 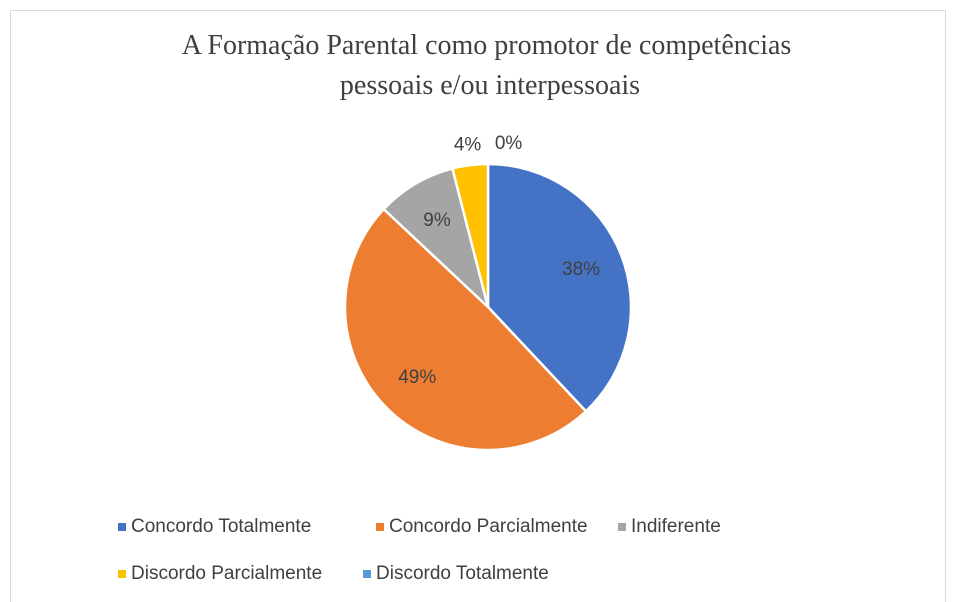 What do you see at coordinates (581, 269) in the screenshot?
I see `data-label: 38%` at bounding box center [581, 269].